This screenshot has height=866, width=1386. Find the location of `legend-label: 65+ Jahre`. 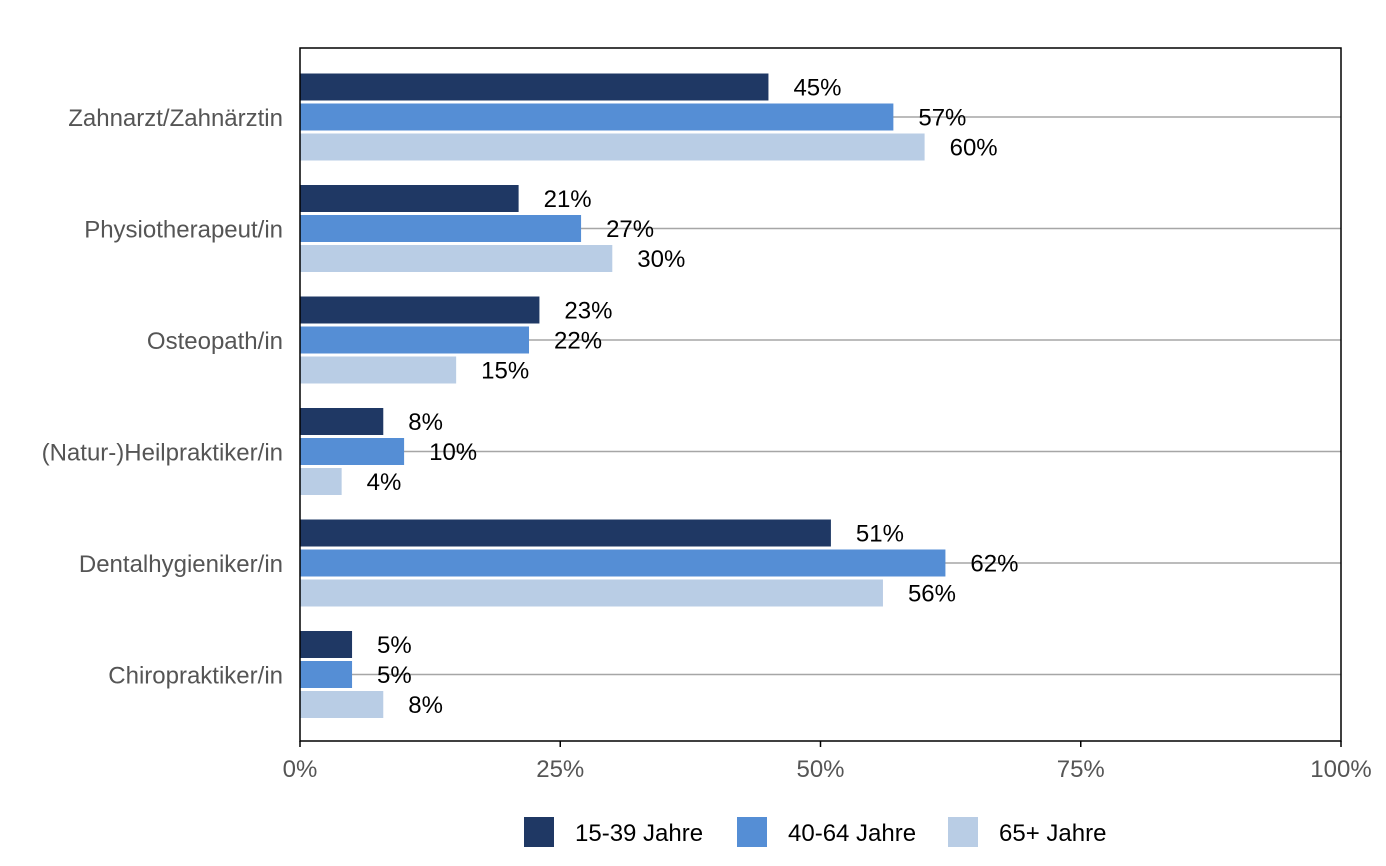

legend-label: 65+ Jahre is located at coordinates (1052, 833).